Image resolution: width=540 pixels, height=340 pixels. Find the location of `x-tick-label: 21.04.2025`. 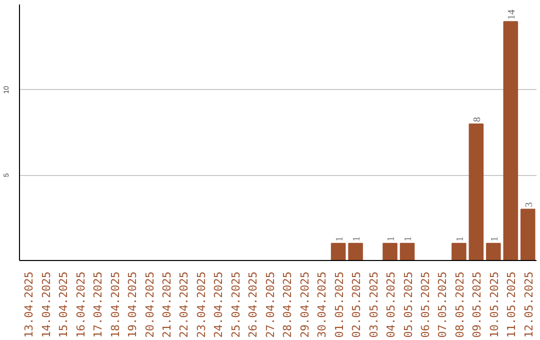

x-tick-label: 21.04.2025 is located at coordinates (167, 304).